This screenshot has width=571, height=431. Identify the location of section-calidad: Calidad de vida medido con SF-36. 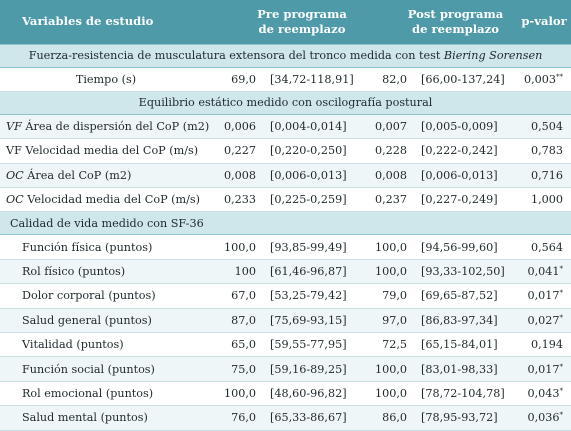
(285, 223).